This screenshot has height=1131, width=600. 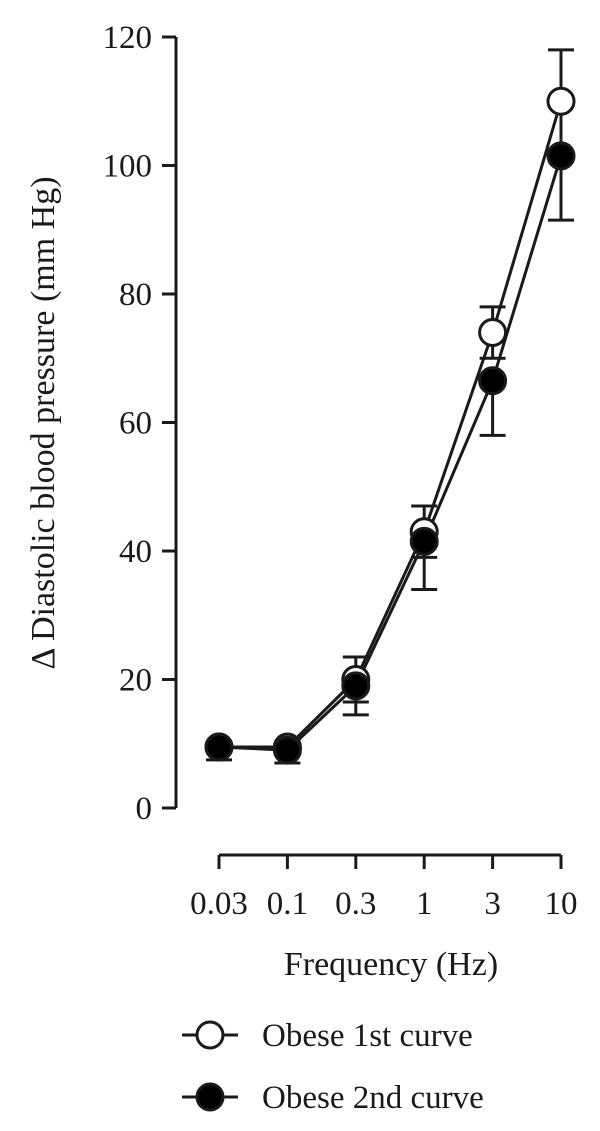 I want to click on legend-label: Obese 1st curve, so click(x=367, y=1036).